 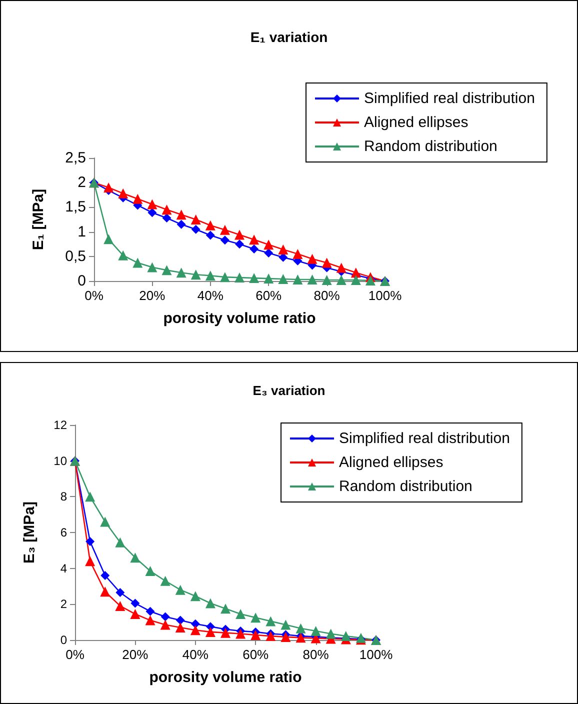 I want to click on x-tick-label: 20%, so click(x=152, y=295).